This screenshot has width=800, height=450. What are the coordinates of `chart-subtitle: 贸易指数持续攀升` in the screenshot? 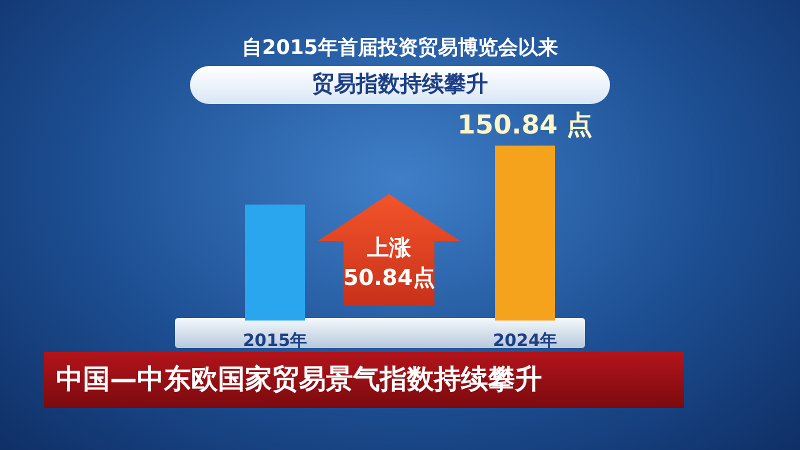 It's located at (400, 85).